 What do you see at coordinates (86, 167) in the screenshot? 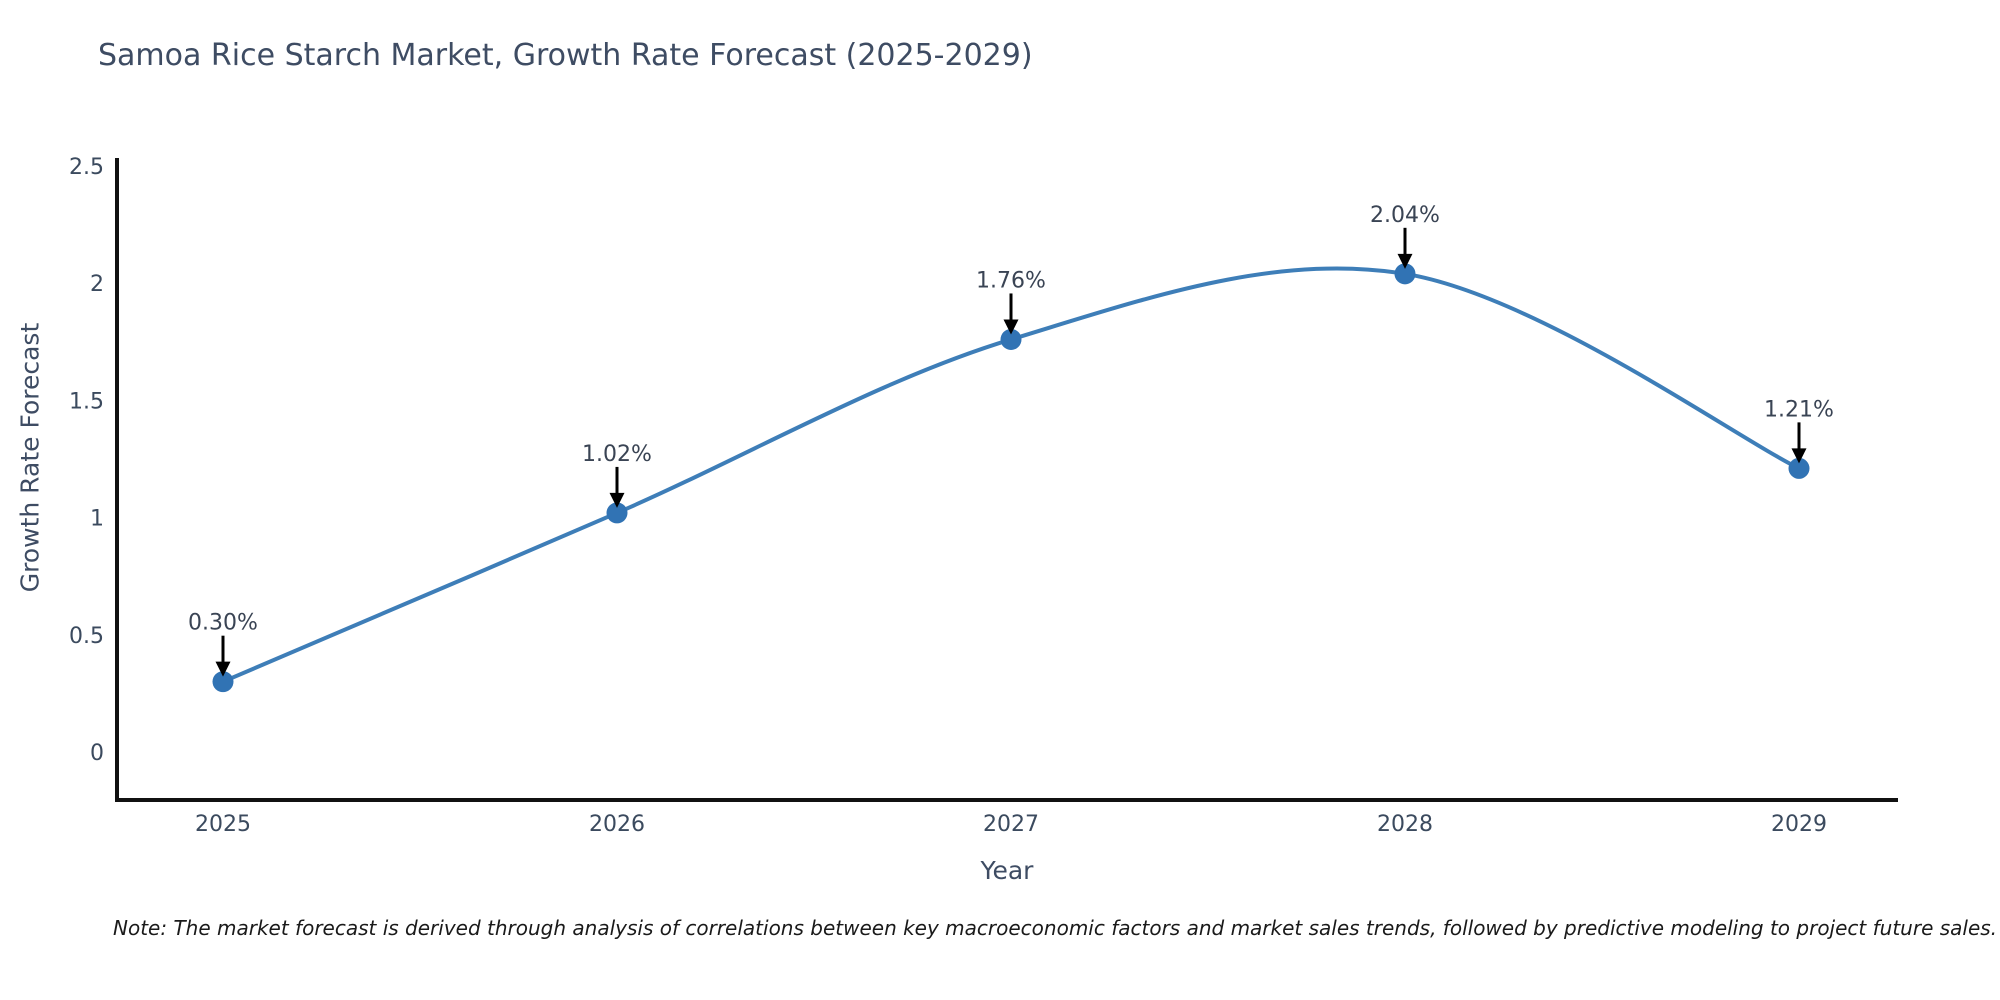
I see `y-tick-label: 2.5` at bounding box center [86, 167].